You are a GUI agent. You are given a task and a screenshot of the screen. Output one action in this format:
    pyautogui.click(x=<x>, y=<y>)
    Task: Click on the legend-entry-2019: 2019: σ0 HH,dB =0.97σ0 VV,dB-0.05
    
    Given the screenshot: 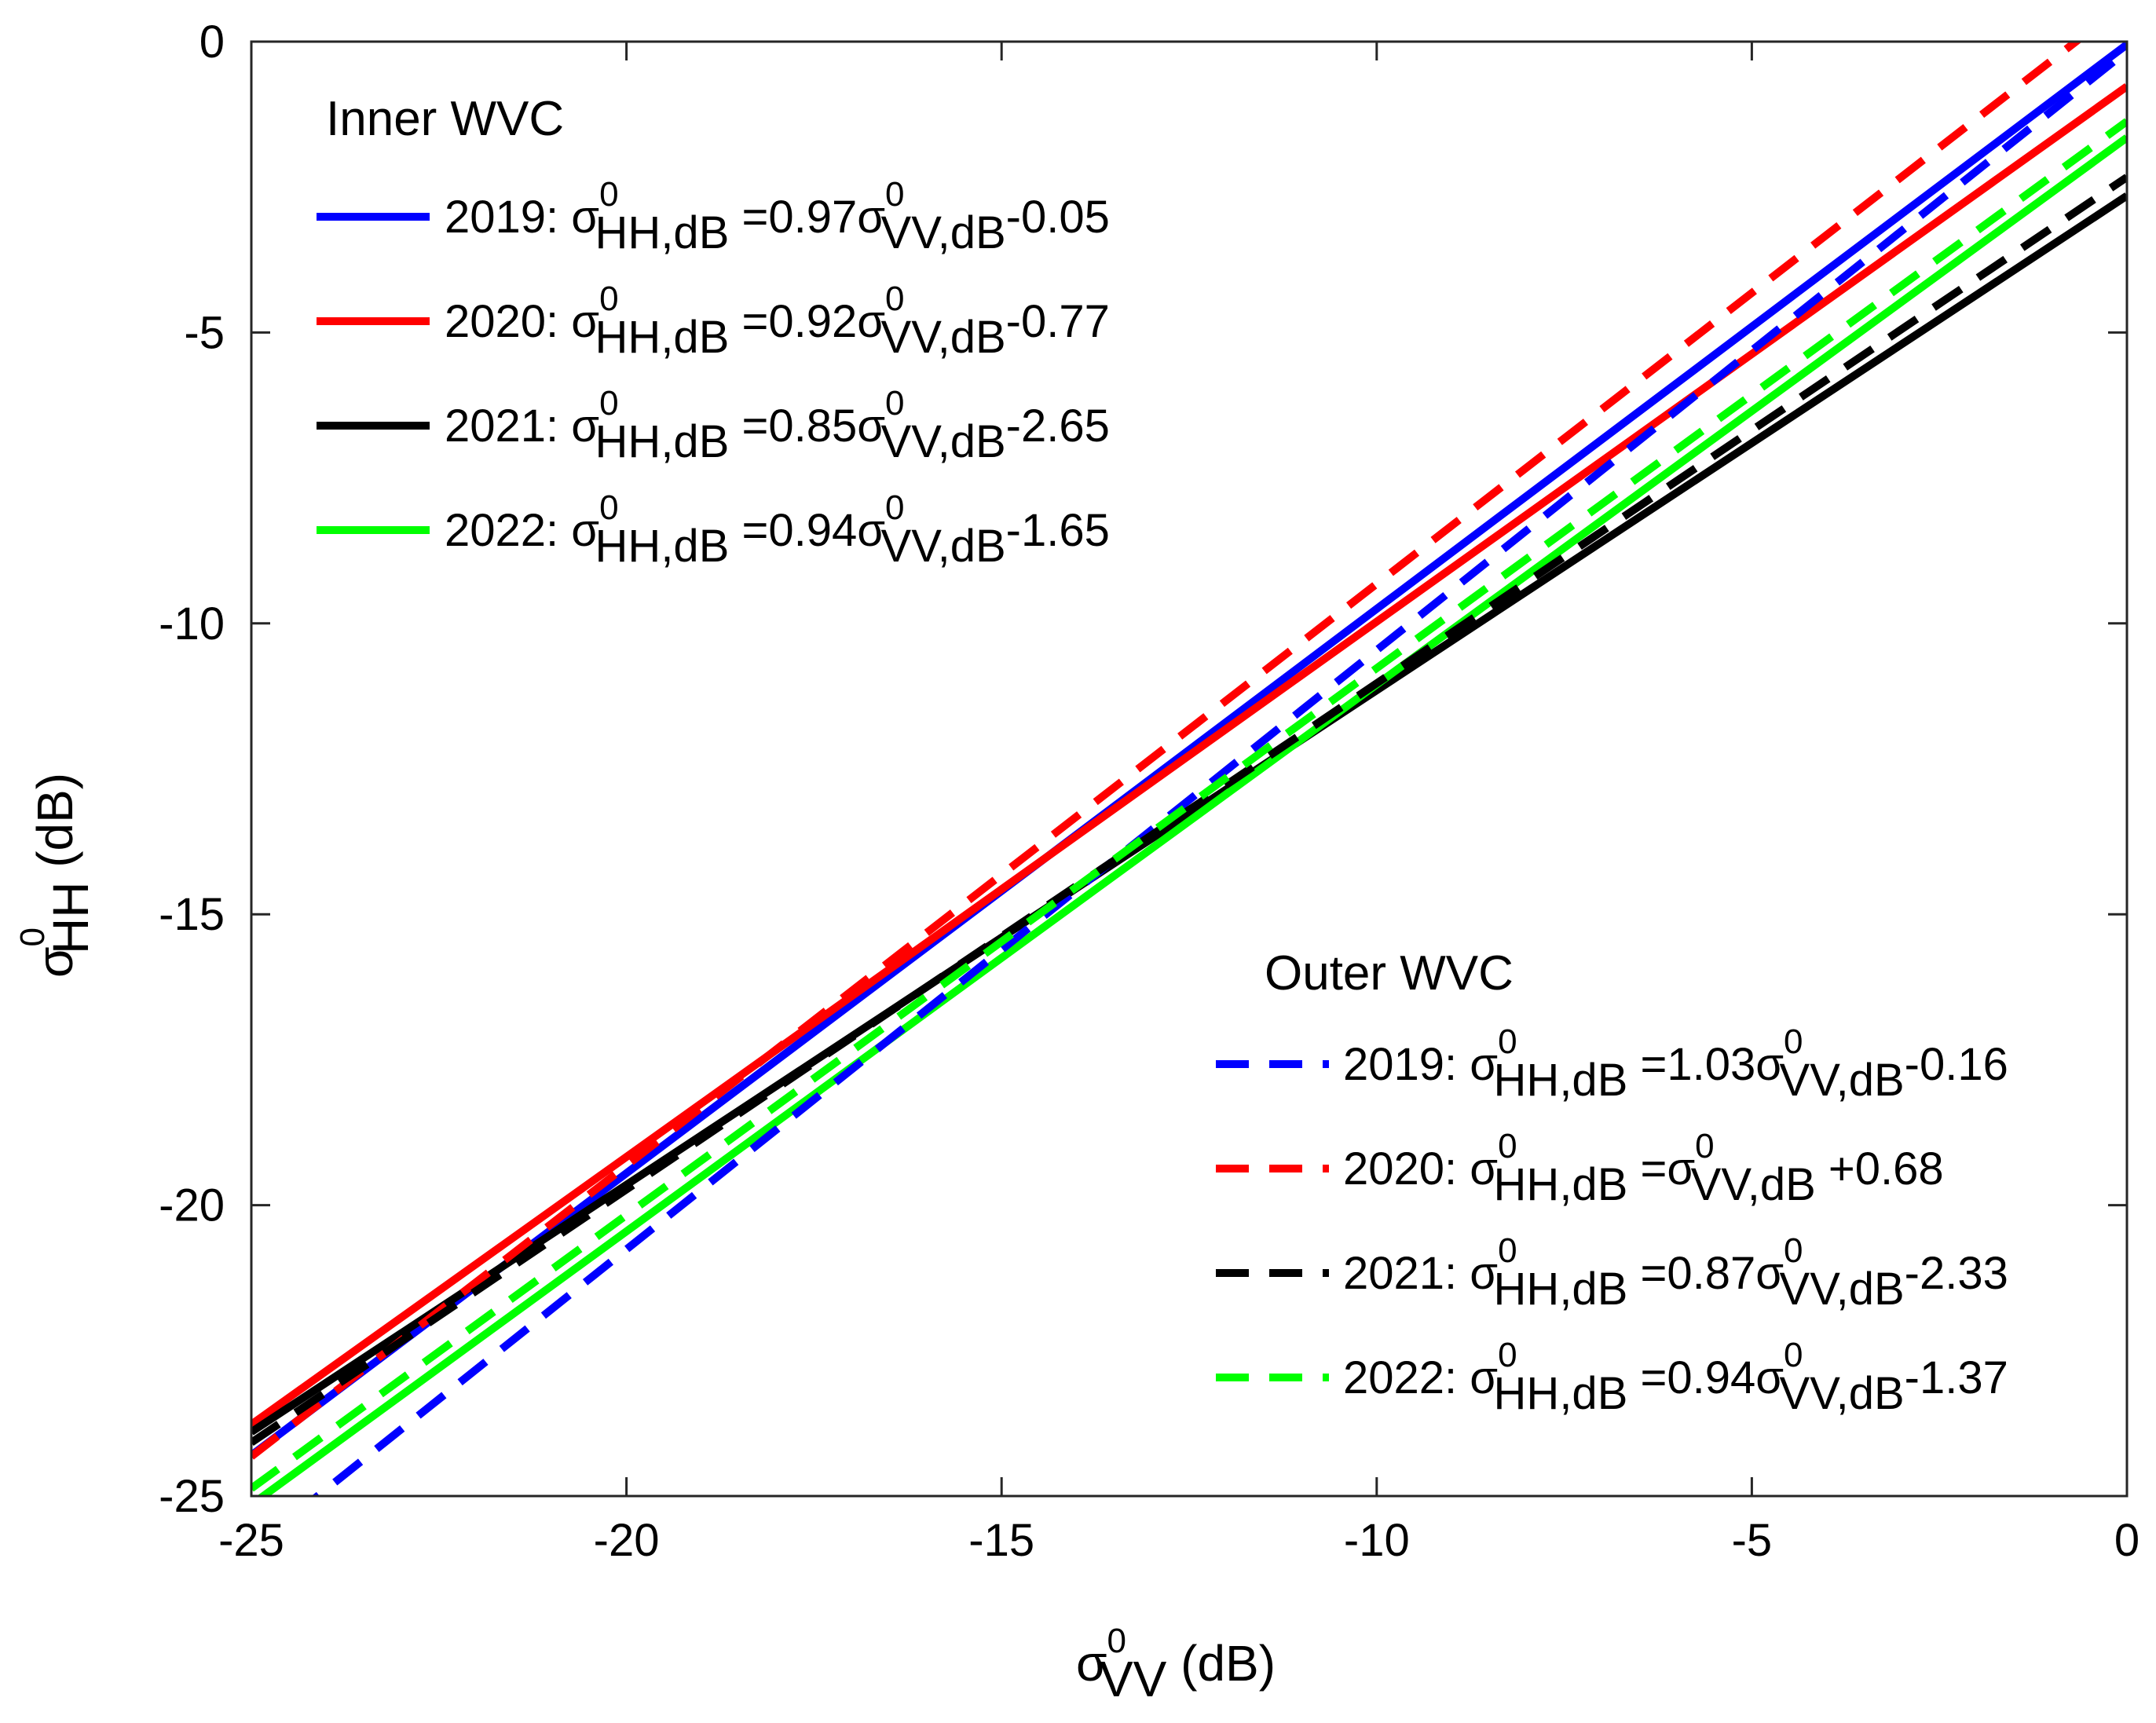 What is the action you would take?
    pyautogui.click(x=777, y=217)
    